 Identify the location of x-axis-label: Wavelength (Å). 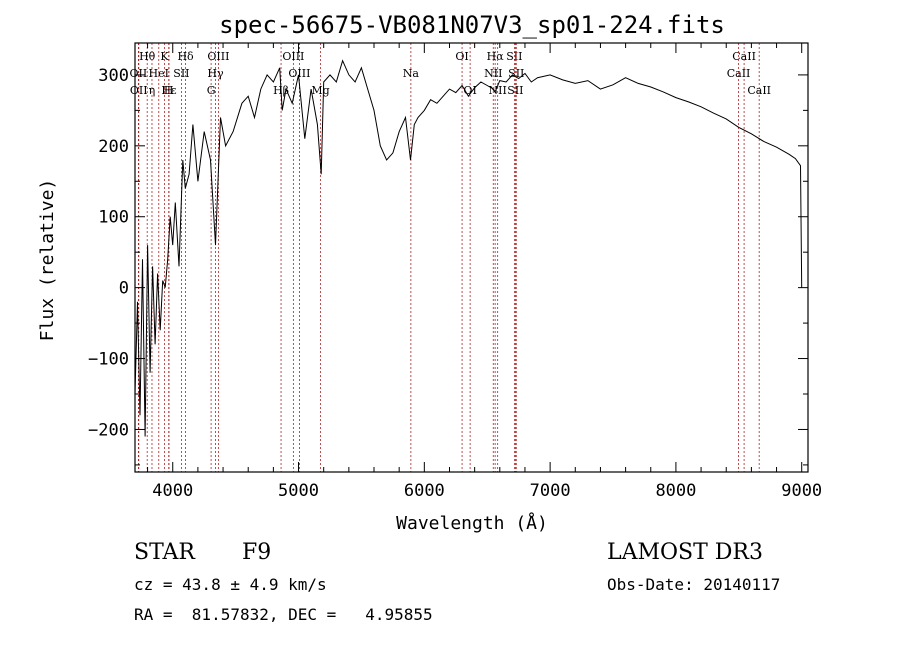
(472, 523).